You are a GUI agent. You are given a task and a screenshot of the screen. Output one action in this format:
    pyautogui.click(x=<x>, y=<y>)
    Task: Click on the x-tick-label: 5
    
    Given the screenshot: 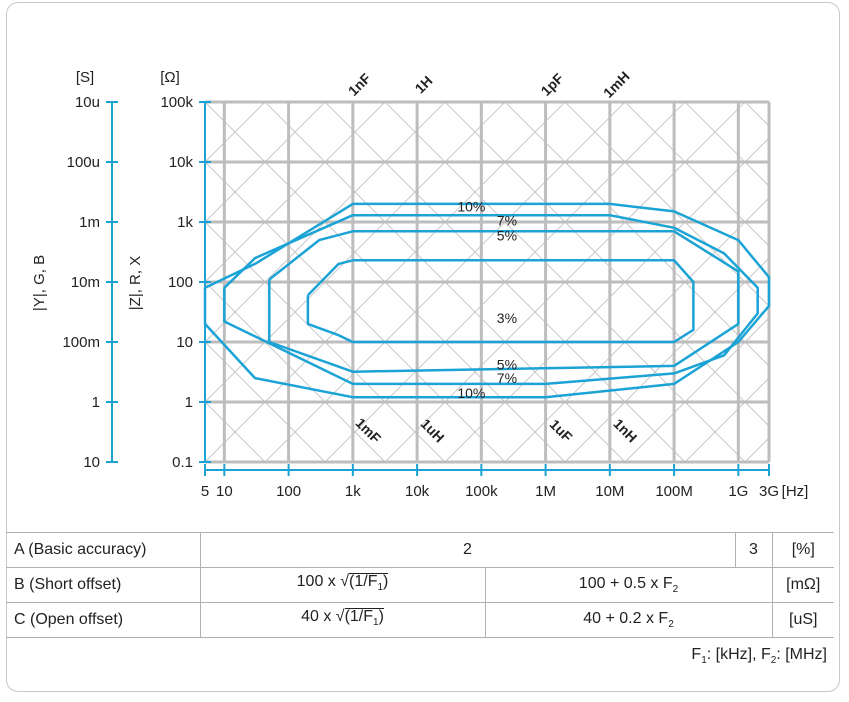 What is the action you would take?
    pyautogui.click(x=205, y=491)
    